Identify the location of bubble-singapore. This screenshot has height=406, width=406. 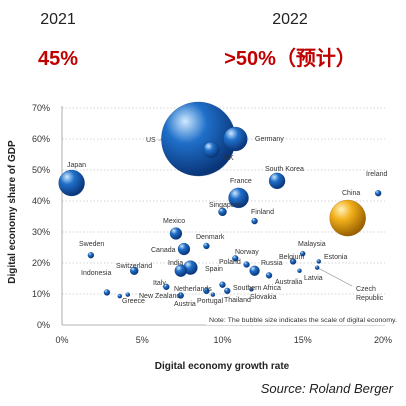
(222, 212).